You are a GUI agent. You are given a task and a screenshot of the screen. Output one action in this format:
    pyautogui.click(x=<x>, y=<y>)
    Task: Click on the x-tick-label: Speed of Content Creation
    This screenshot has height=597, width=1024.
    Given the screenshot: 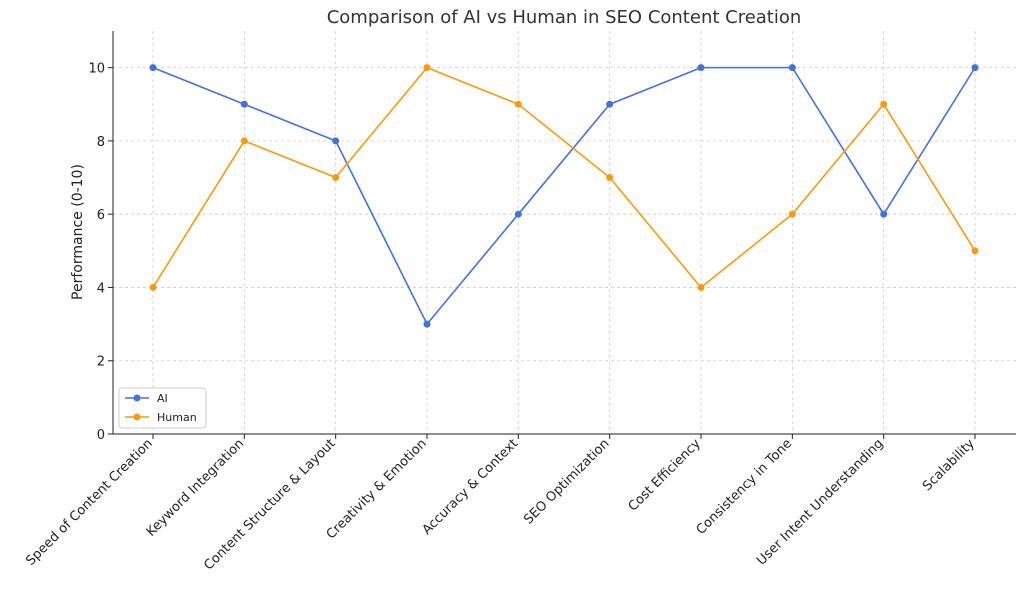 What is the action you would take?
    pyautogui.click(x=89, y=502)
    